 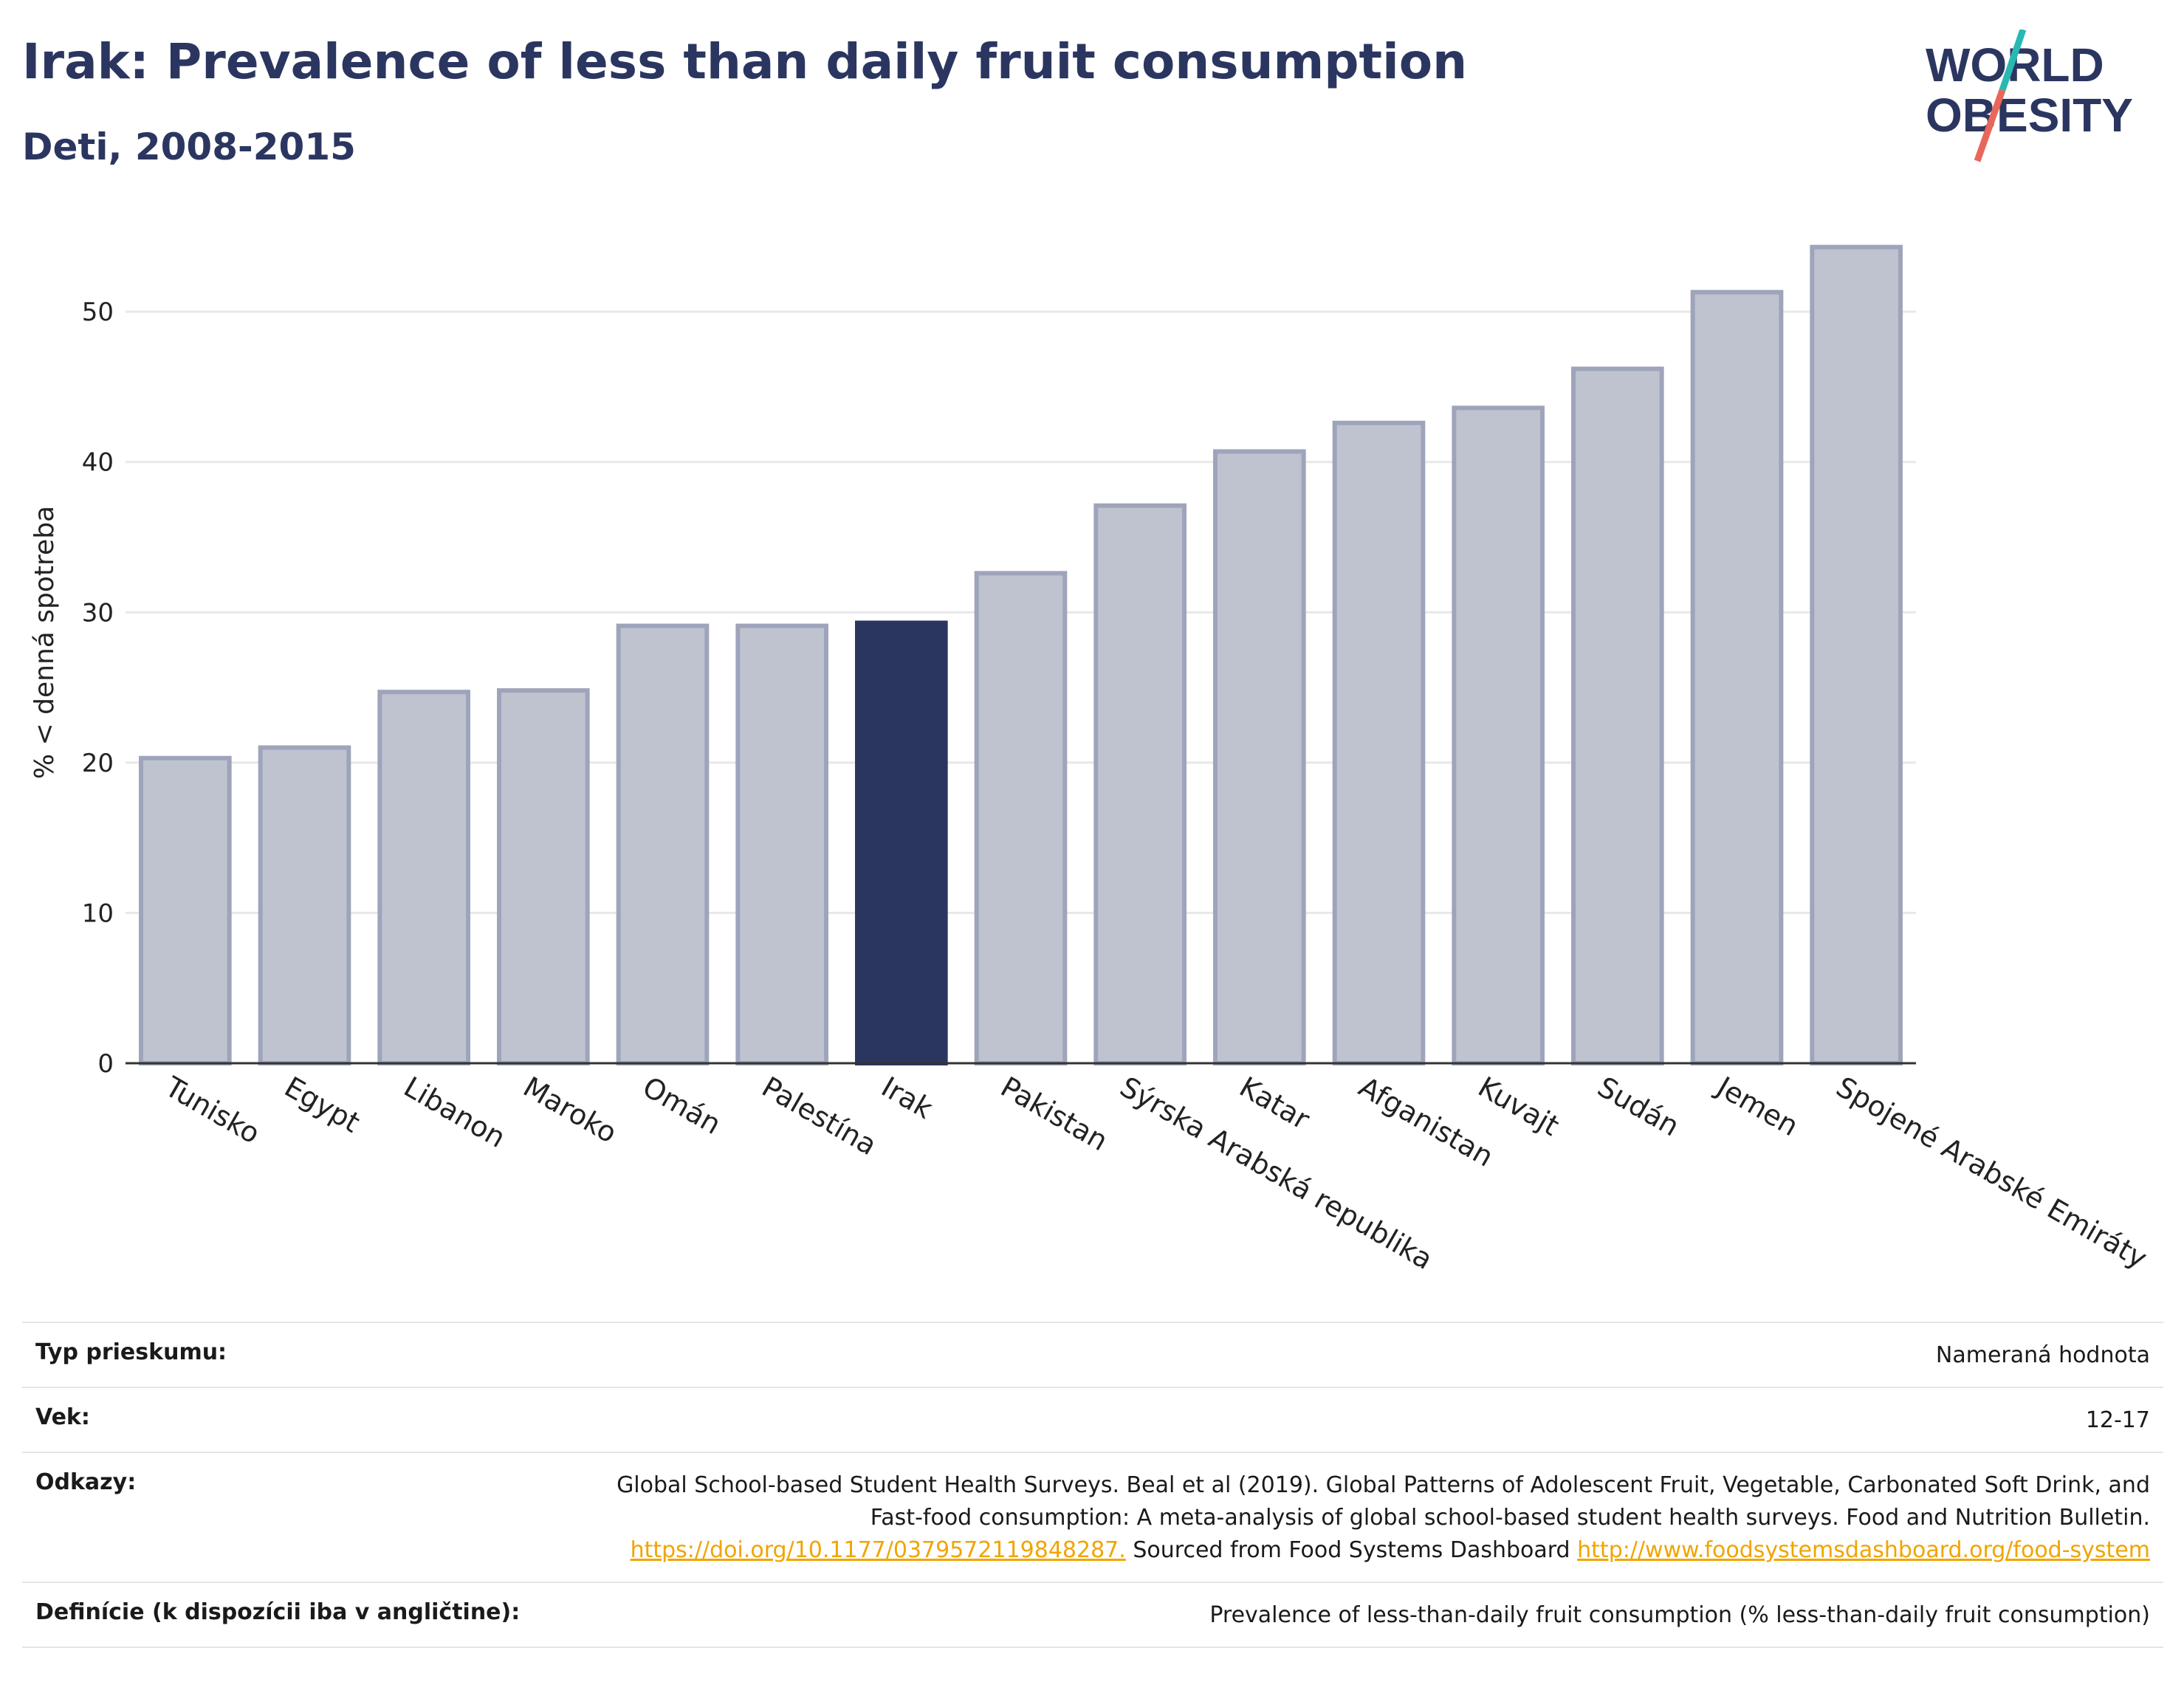 What do you see at coordinates (45, 642) in the screenshot?
I see `y-axis-label: % < denná spotreba` at bounding box center [45, 642].